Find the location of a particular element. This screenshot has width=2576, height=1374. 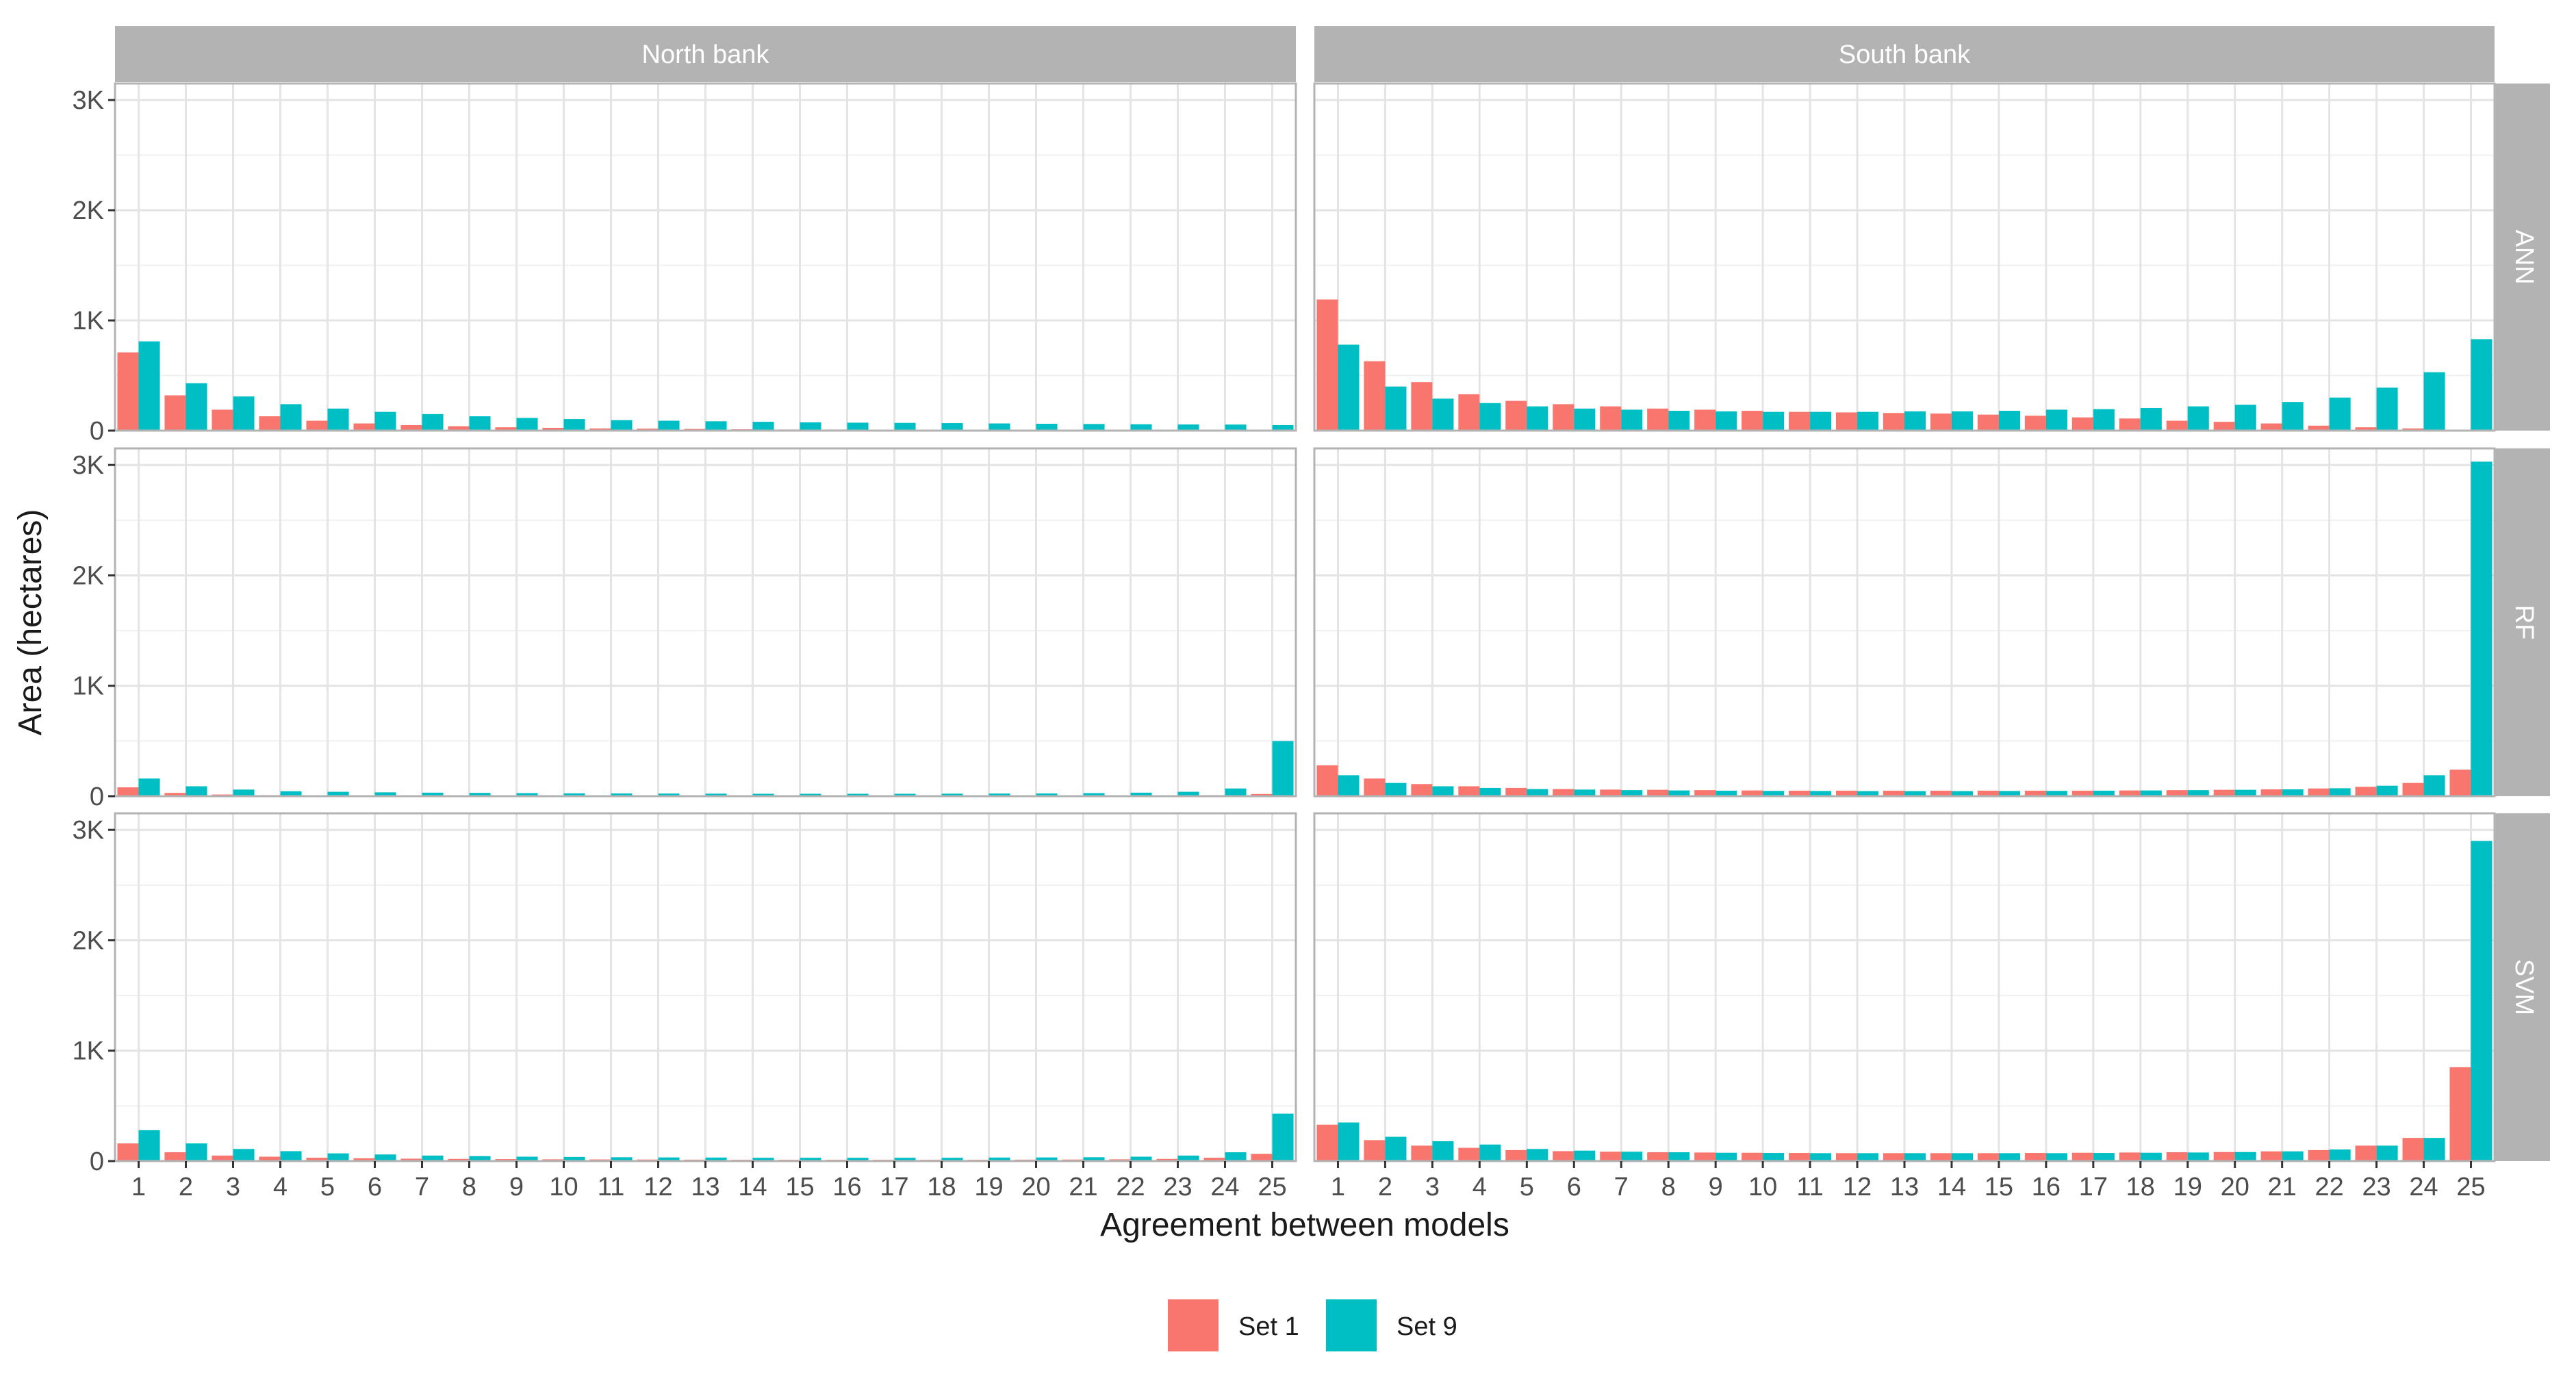

x-tick-label: 11 is located at coordinates (1809, 1187).